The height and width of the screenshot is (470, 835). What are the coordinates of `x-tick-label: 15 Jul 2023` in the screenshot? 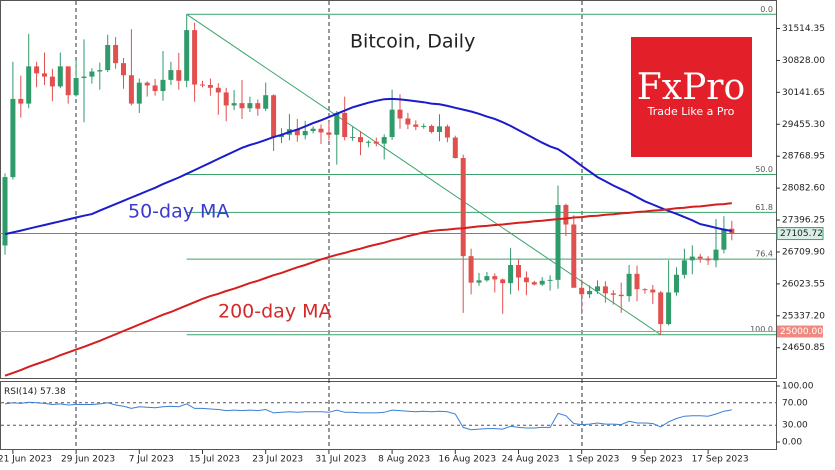 It's located at (214, 460).